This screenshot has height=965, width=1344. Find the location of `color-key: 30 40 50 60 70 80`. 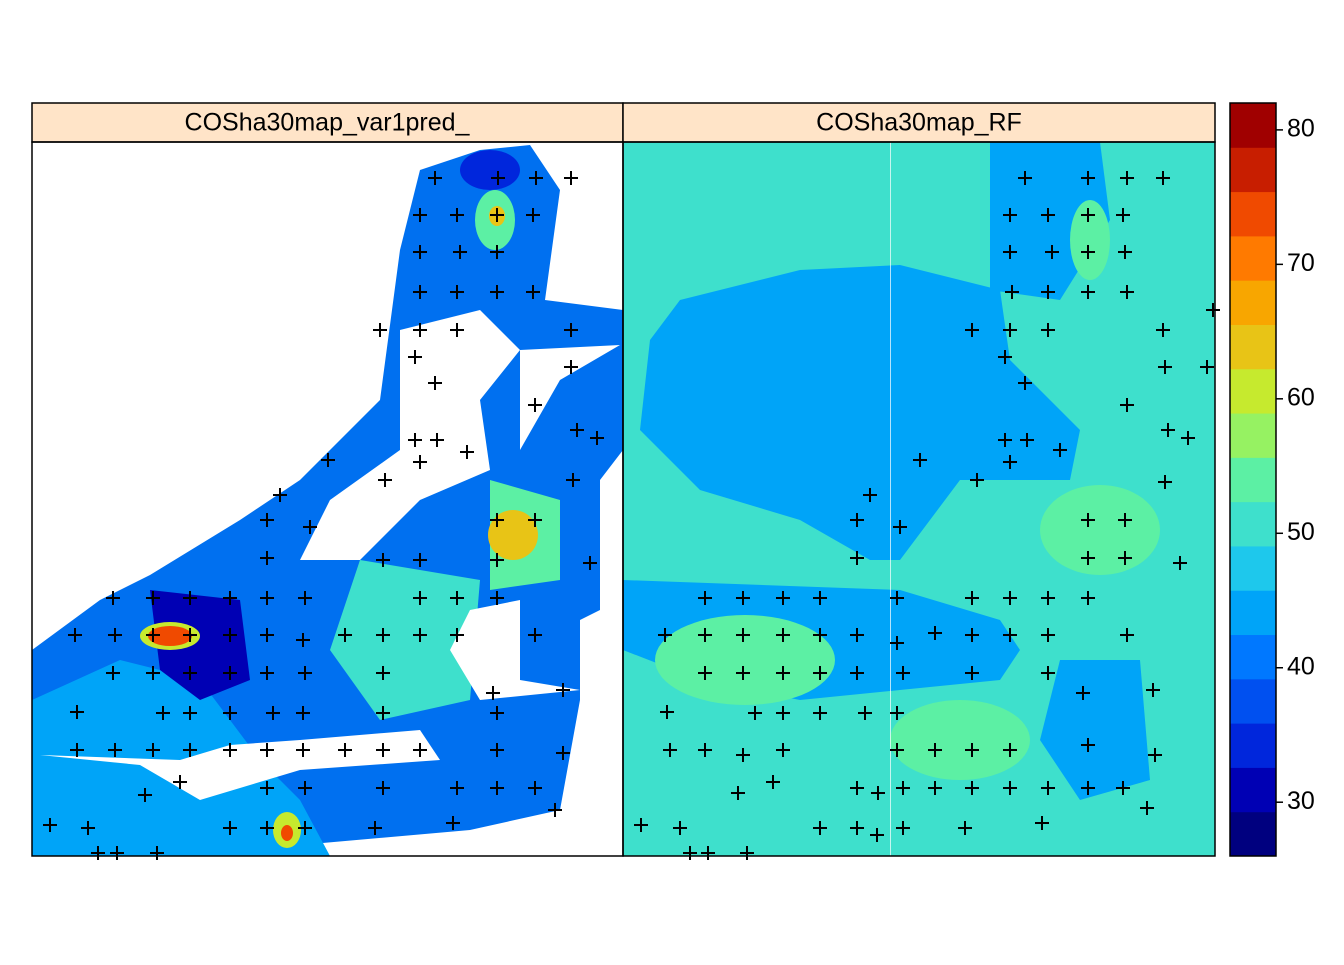

color-key: 30 40 50 60 70 80 is located at coordinates (1272, 479).